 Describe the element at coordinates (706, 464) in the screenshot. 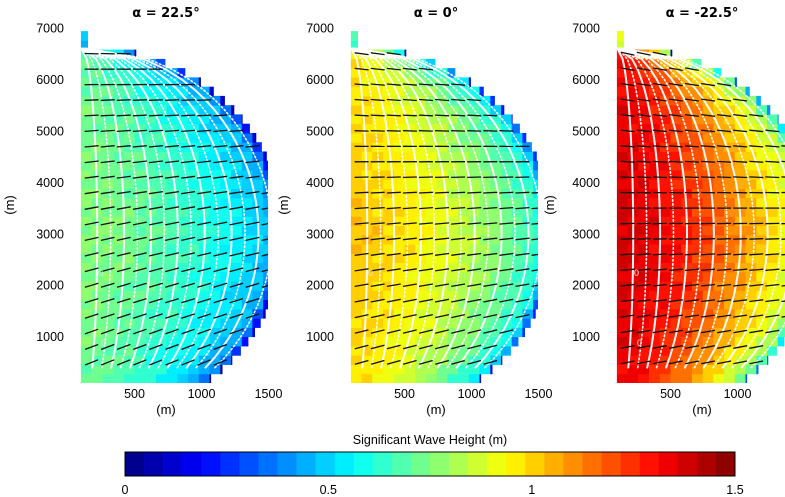

I see `colorbar-step` at that location.